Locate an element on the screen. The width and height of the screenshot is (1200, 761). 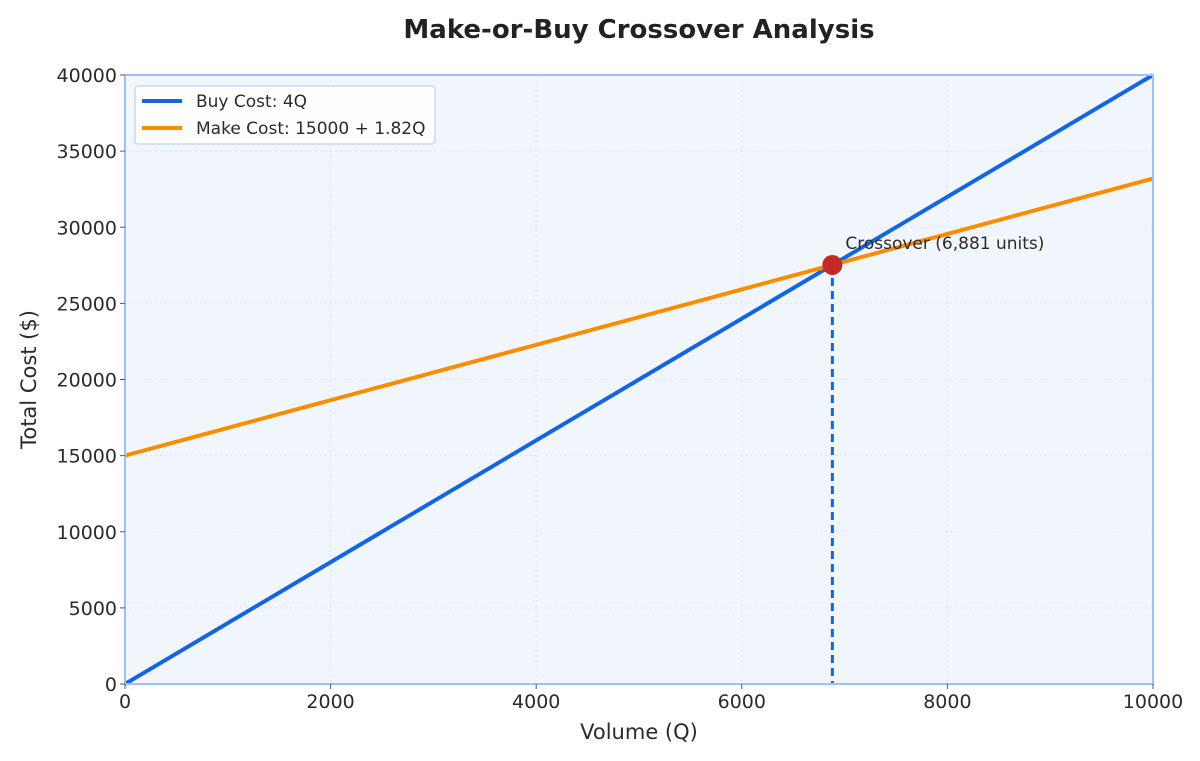
y-tick-label: 20000 is located at coordinates (87, 381).